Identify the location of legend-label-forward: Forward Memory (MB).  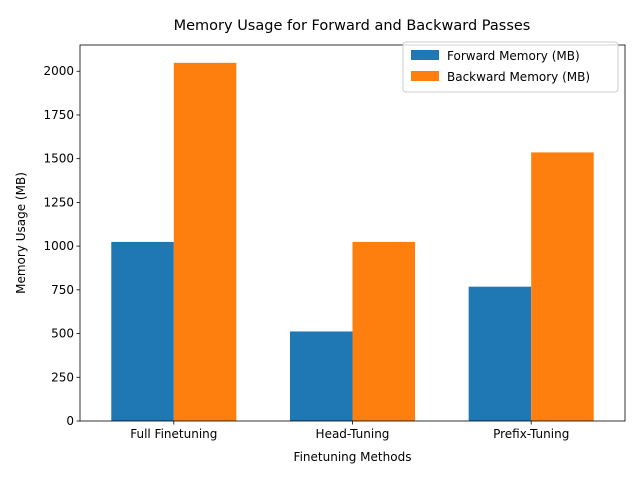
(513, 56).